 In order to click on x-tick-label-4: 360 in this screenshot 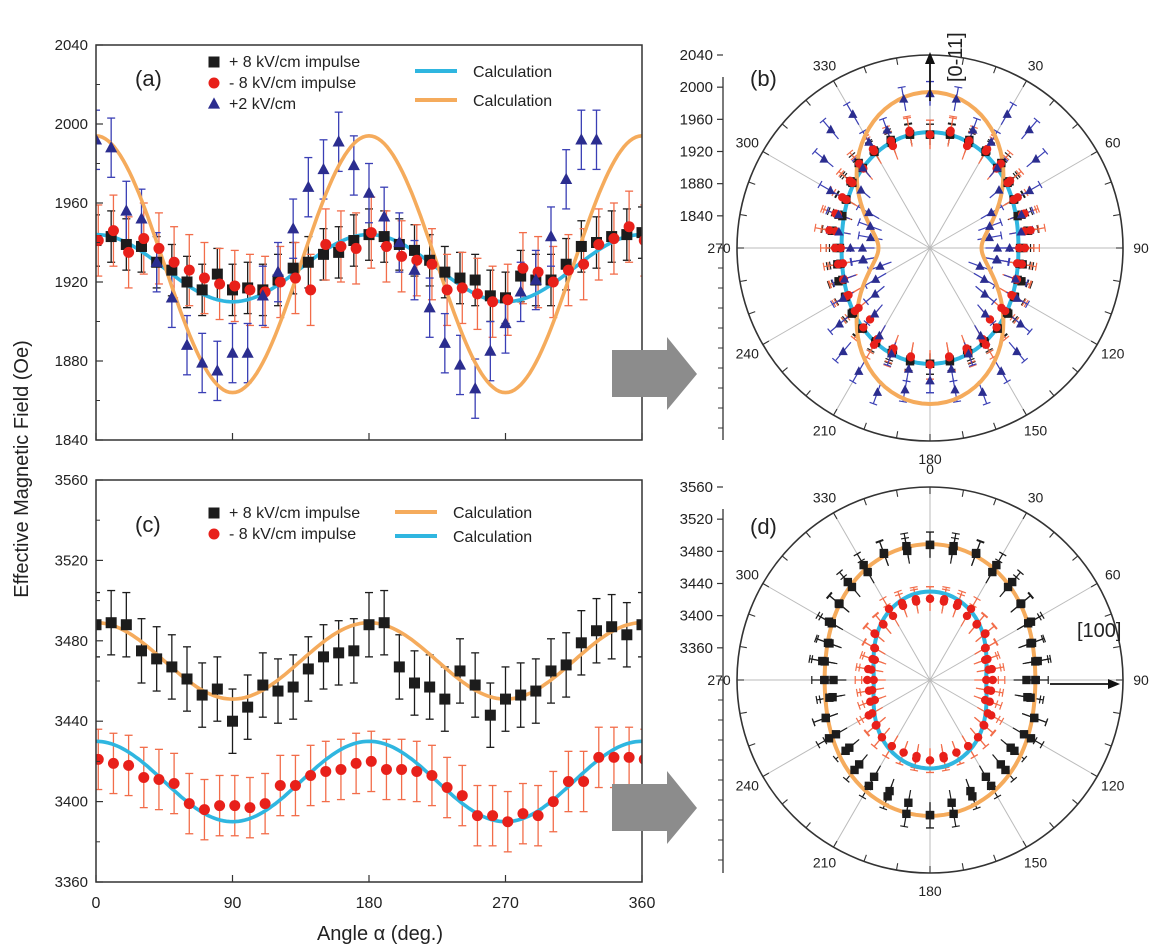, I will do `click(642, 903)`.